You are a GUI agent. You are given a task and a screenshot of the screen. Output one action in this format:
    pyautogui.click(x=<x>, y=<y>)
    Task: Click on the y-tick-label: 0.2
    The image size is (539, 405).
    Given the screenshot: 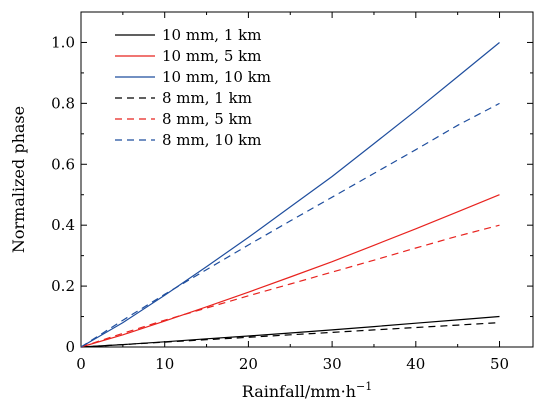 What is the action you would take?
    pyautogui.click(x=63, y=286)
    